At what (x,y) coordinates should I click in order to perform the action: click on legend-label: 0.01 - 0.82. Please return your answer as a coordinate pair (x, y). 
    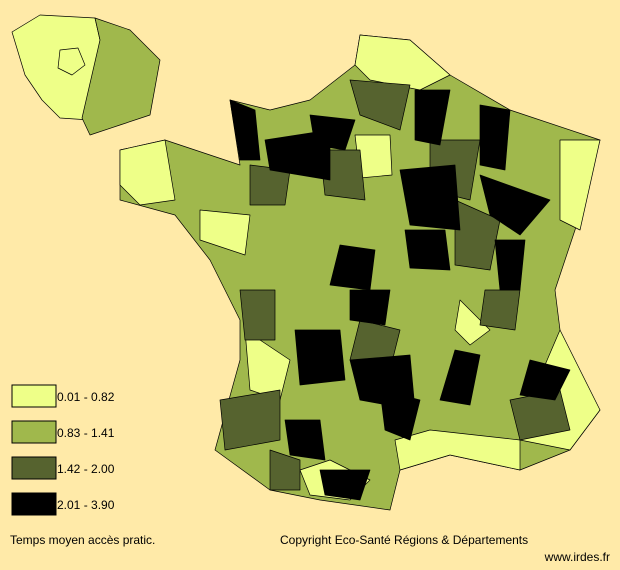
    Looking at the image, I should click on (86, 397).